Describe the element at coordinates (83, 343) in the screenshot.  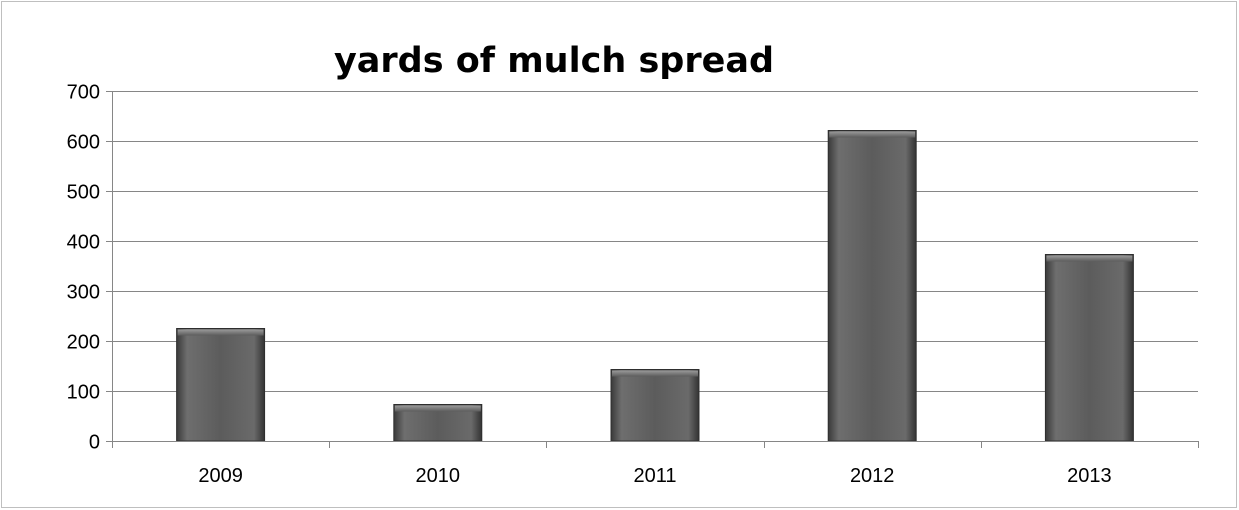
I see `y-tick-label: 200` at that location.